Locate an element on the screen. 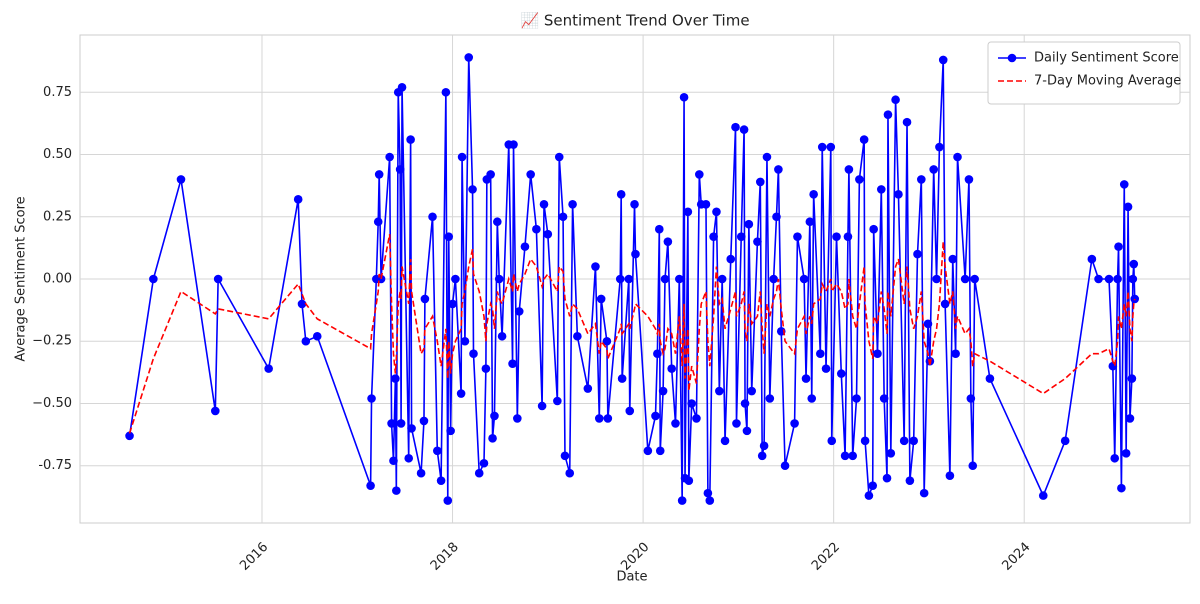 The height and width of the screenshot is (604, 1200). x-tick-label: 2018 is located at coordinates (445, 557).